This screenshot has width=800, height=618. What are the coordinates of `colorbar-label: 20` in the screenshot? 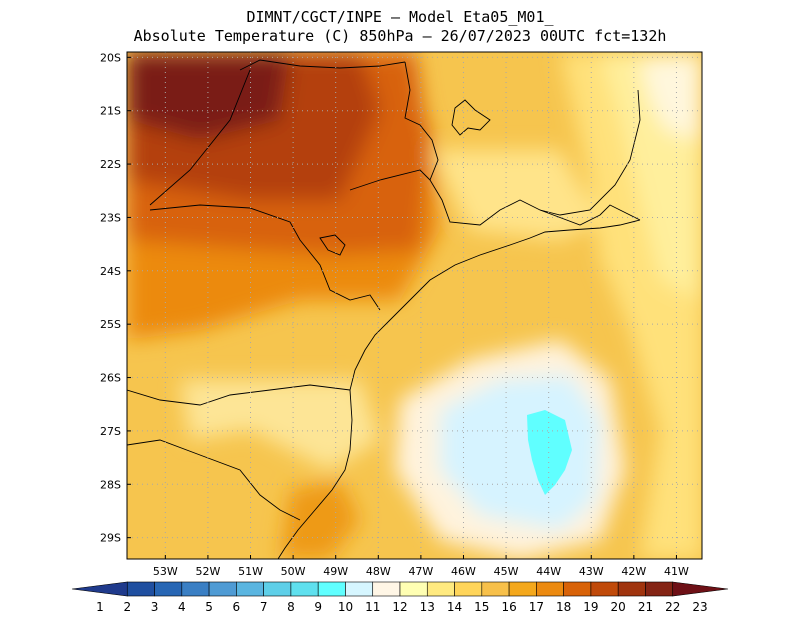 It's located at (618, 607).